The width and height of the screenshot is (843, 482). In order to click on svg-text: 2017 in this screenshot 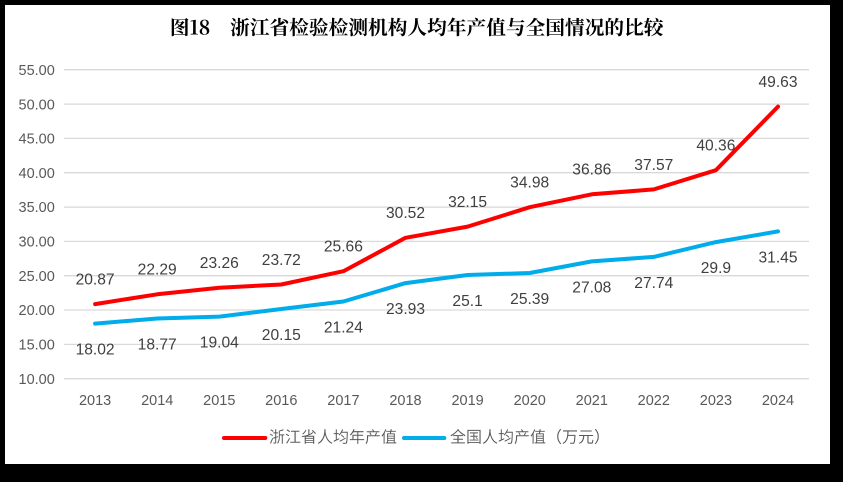, I will do `click(343, 401)`.